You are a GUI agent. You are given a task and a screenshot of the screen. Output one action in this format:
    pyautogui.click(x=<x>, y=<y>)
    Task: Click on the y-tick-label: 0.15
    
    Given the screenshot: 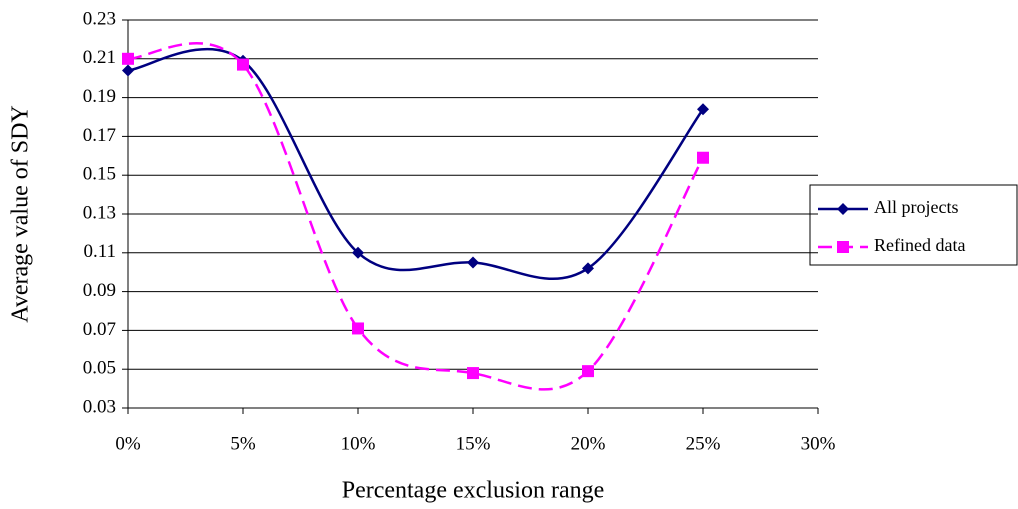 What is the action you would take?
    pyautogui.click(x=99, y=174)
    